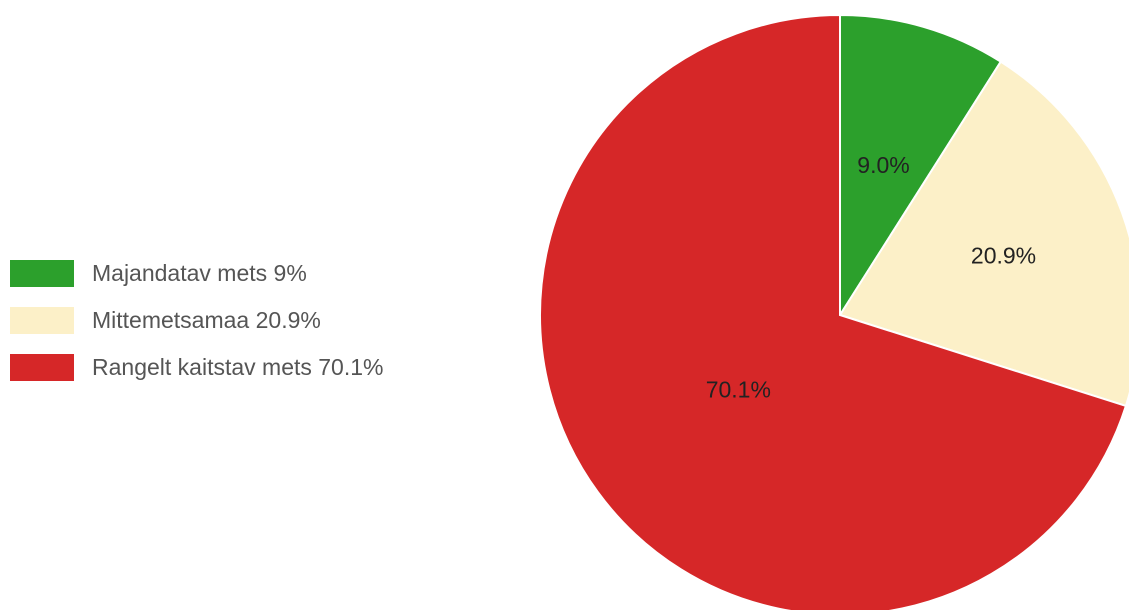 This screenshot has height=610, width=1129. Describe the element at coordinates (238, 367) in the screenshot. I see `legend-label: Rangelt kaitstav mets 70.1%` at that location.